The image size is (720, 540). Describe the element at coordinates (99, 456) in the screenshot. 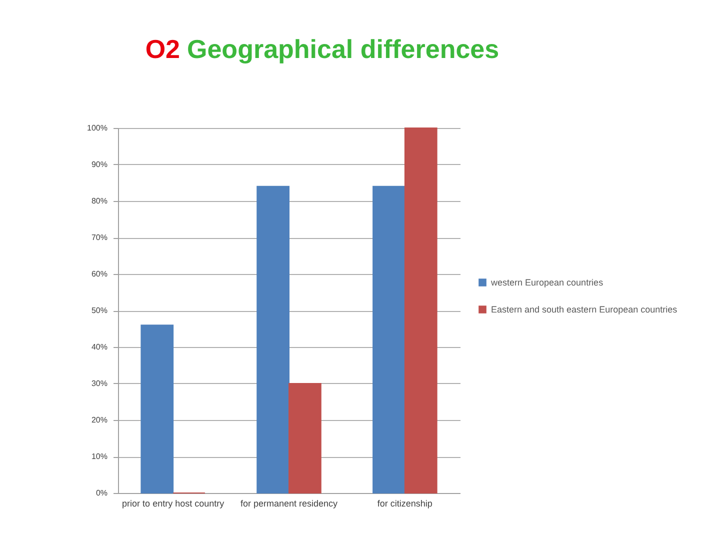

I see `y-tick-label: 10%` at that location.